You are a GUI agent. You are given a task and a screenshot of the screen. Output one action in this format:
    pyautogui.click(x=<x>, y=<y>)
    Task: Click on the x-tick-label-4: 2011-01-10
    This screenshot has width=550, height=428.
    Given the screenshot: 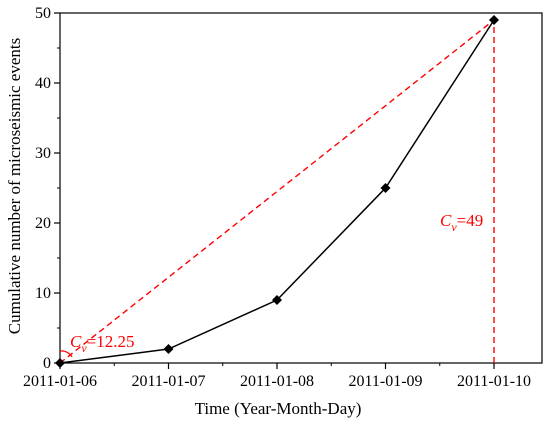 What is the action you would take?
    pyautogui.click(x=494, y=381)
    